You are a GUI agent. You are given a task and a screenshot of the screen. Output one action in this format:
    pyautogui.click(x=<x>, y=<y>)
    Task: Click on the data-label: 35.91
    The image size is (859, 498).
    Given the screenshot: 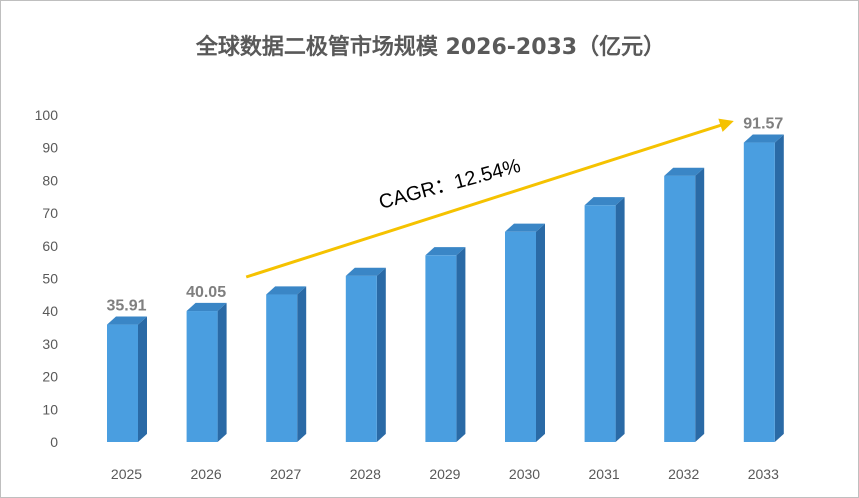 What is the action you would take?
    pyautogui.click(x=126, y=306)
    